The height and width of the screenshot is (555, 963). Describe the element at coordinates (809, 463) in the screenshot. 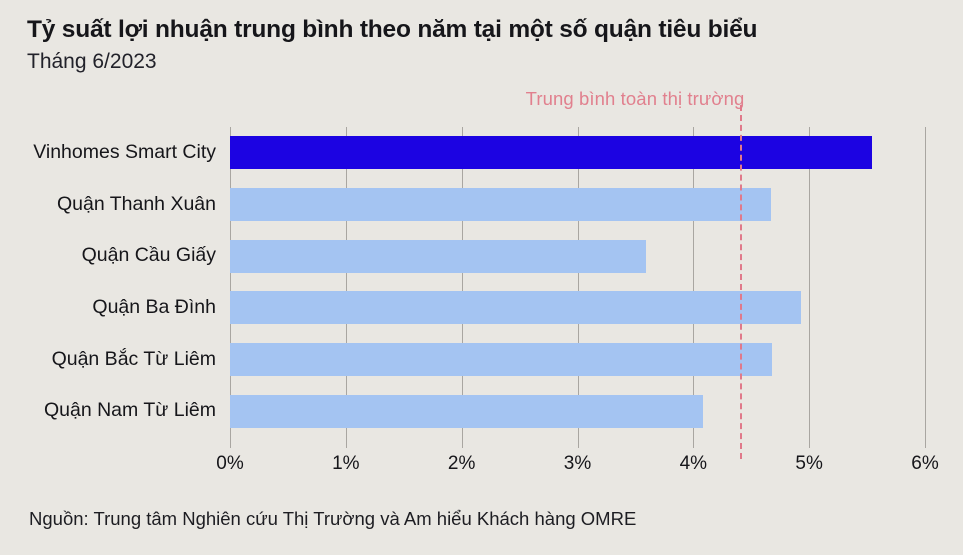

I see `tick-label-5pct: 5%` at that location.